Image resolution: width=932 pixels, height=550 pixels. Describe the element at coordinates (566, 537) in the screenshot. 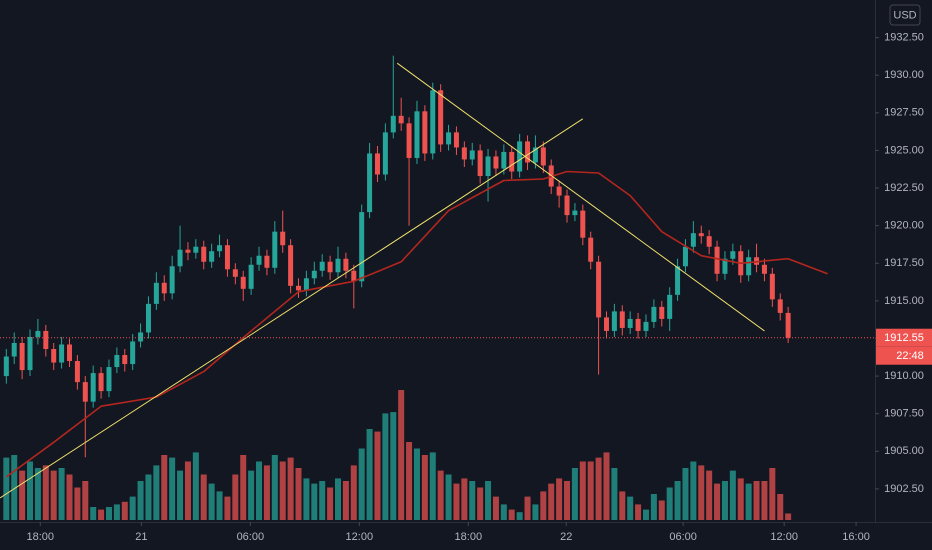

I see `x-tick-label: 22` at that location.